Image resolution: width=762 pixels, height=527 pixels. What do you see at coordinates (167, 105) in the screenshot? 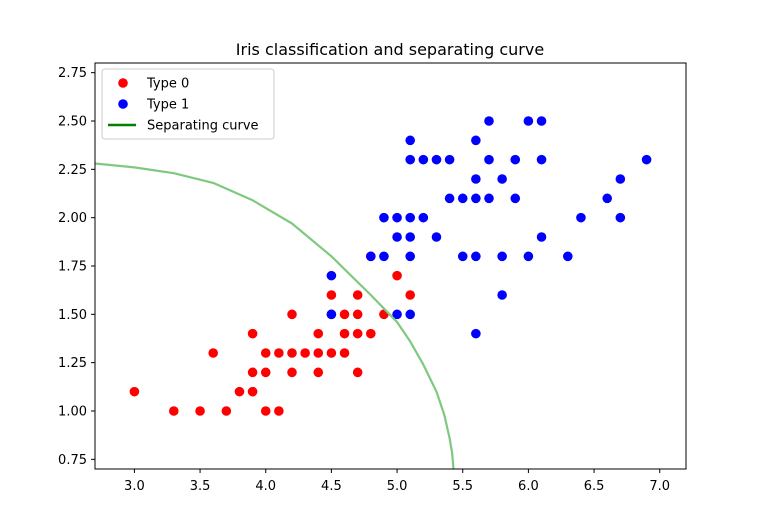
I see `legend-label: Type 1` at bounding box center [167, 105].